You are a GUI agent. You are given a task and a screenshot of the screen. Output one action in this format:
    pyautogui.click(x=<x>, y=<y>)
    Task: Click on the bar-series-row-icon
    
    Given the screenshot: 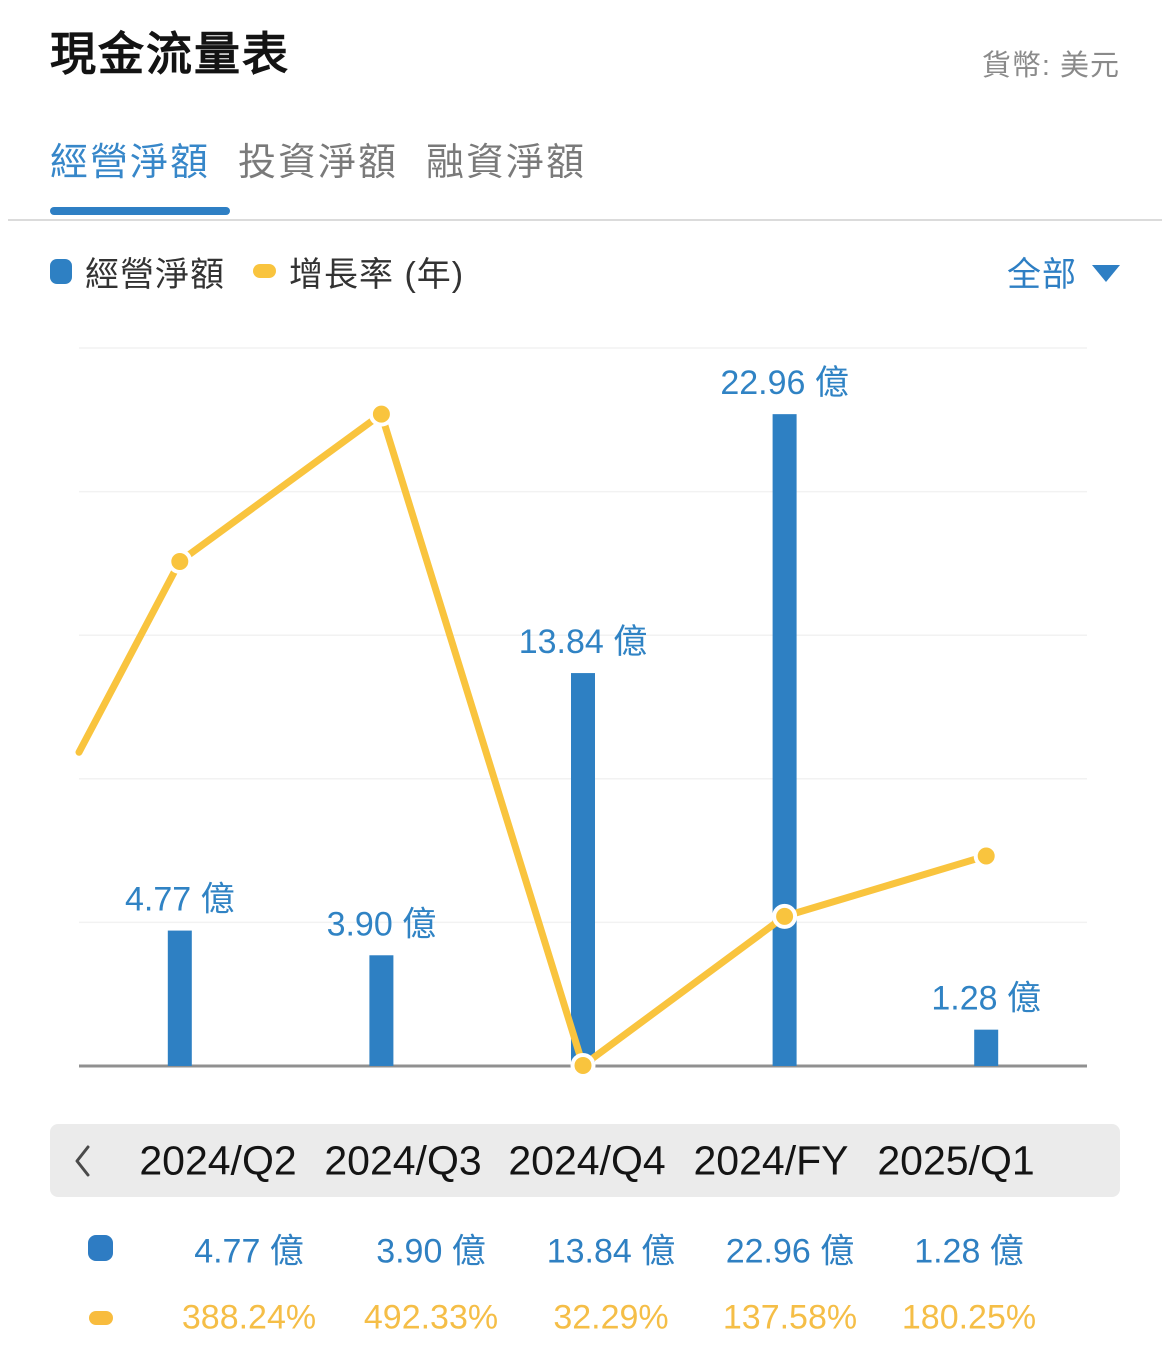 What is the action you would take?
    pyautogui.click(x=100, y=1248)
    